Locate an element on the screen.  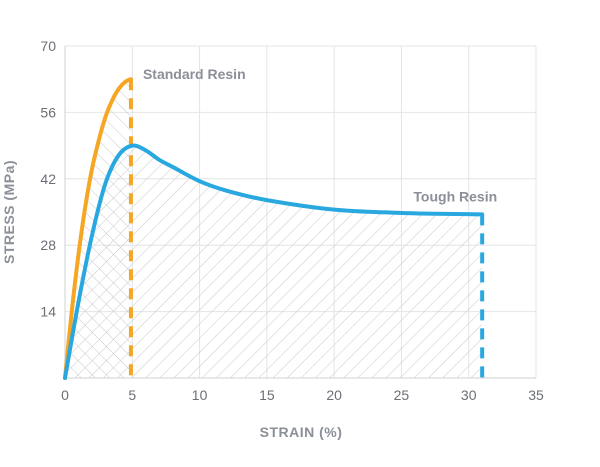
y-tick-label: 28 is located at coordinates (48, 245).